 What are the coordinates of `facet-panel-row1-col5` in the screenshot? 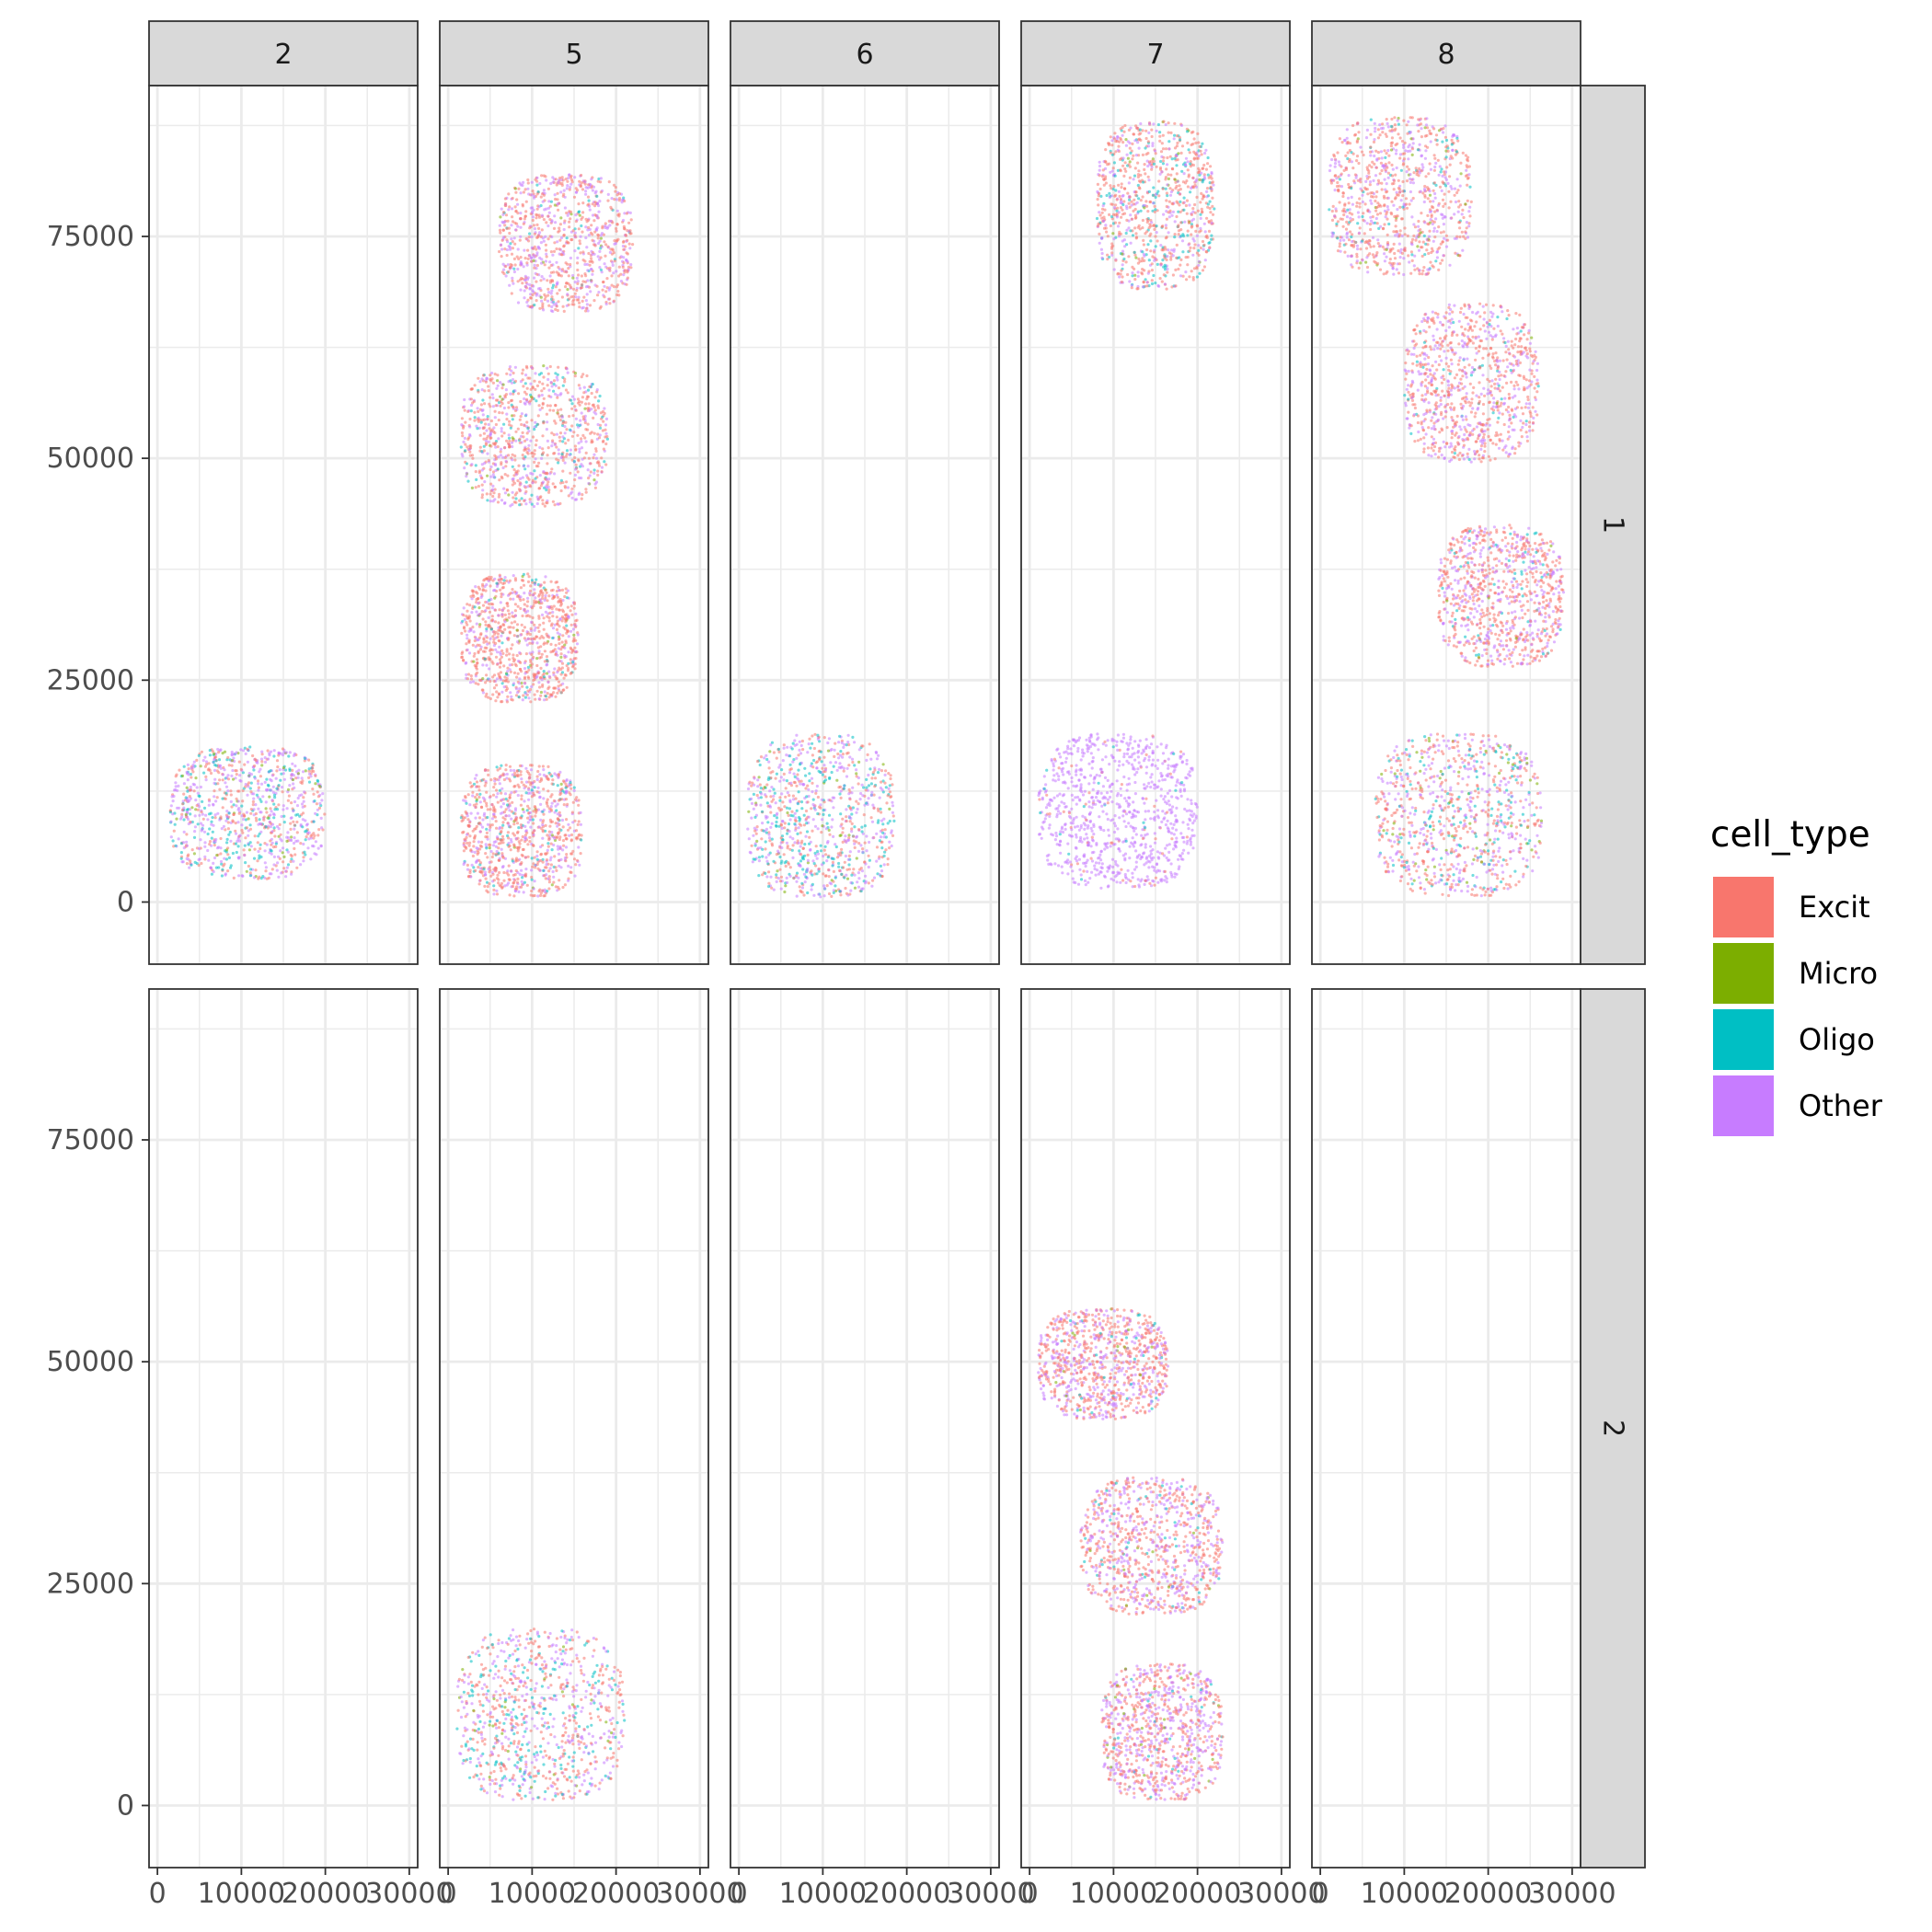 It's located at (574, 525).